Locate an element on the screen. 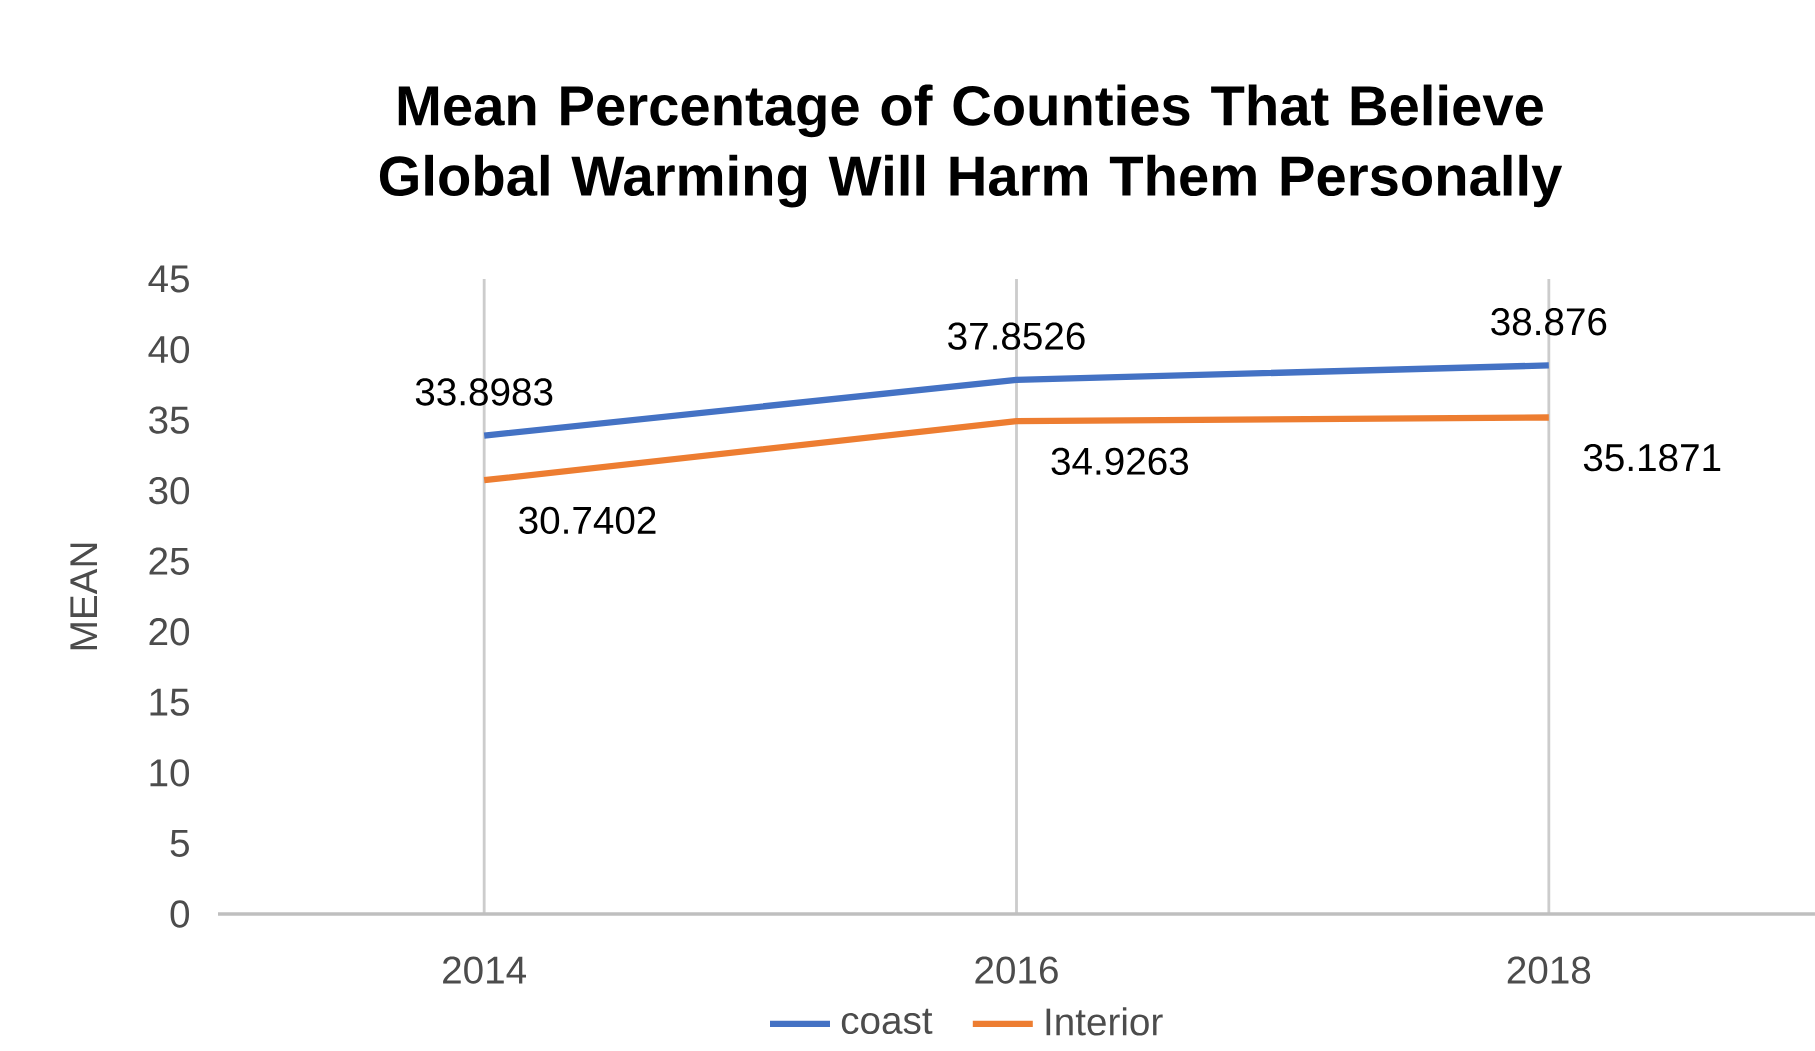 The width and height of the screenshot is (1815, 1051). x-tick-label: 2016 is located at coordinates (1016, 970).